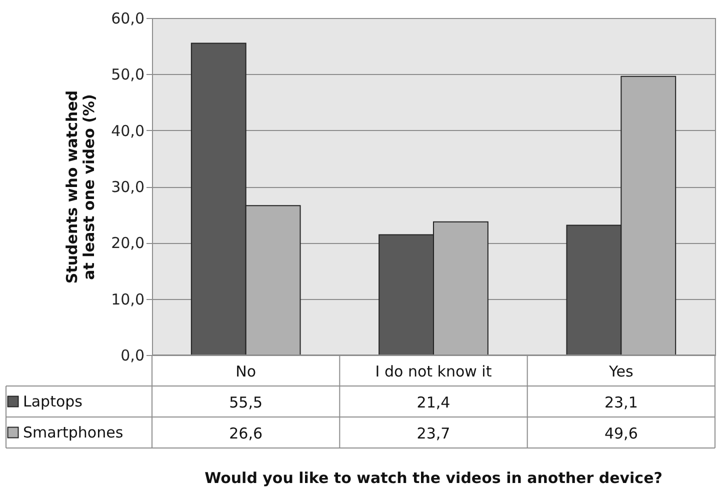 This screenshot has height=488, width=717. I want to click on y-tick-label: 0,0, so click(132, 355).